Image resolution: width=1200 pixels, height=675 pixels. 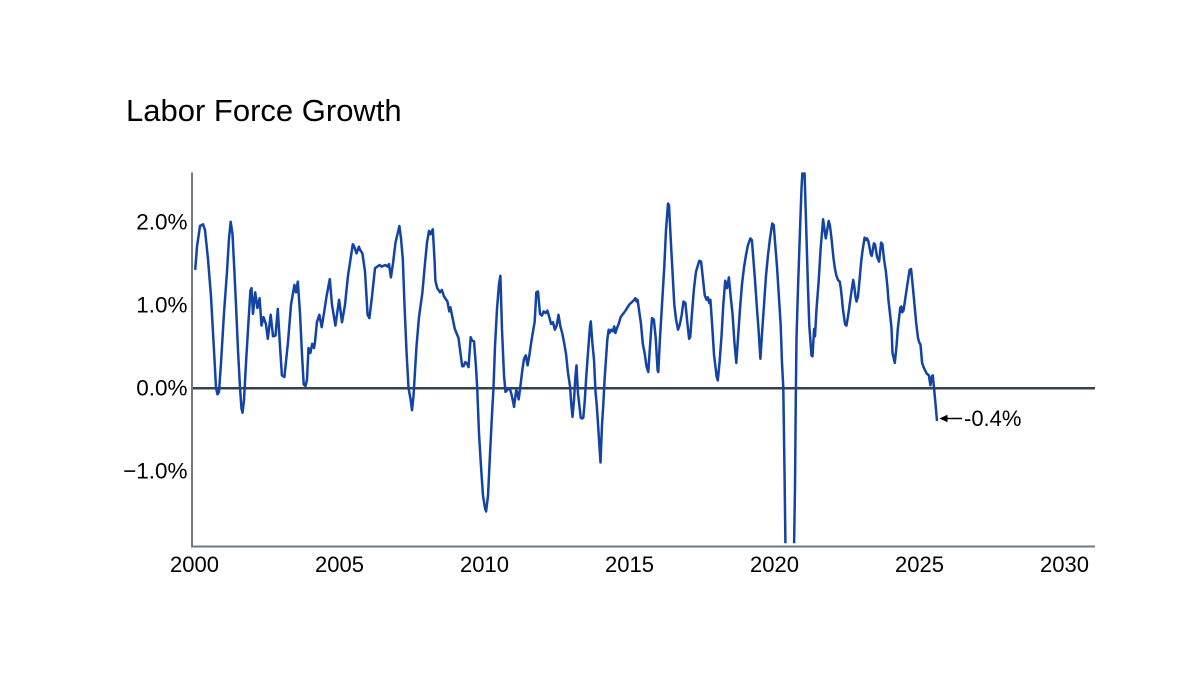 What do you see at coordinates (629, 564) in the screenshot?
I see `svg-text: 2015` at bounding box center [629, 564].